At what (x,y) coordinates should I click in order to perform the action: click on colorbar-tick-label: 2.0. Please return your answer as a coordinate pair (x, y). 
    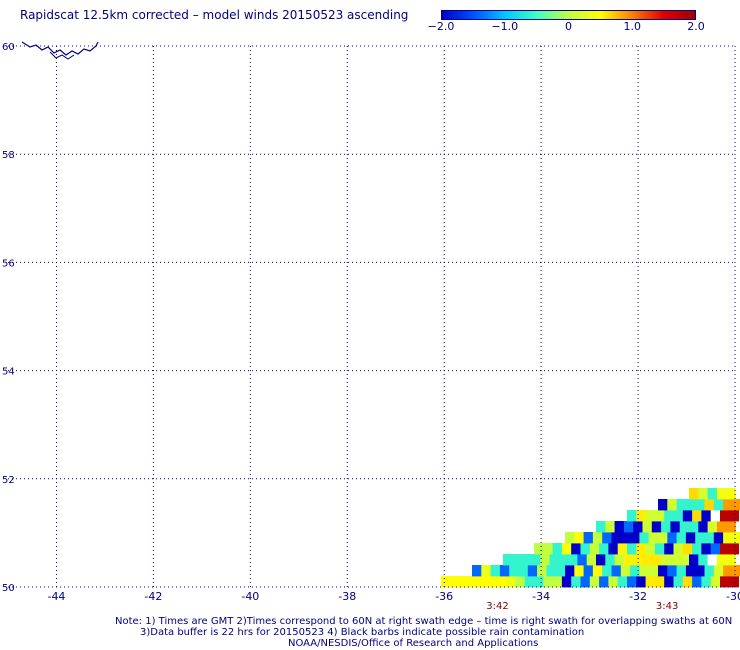
    Looking at the image, I should click on (696, 26).